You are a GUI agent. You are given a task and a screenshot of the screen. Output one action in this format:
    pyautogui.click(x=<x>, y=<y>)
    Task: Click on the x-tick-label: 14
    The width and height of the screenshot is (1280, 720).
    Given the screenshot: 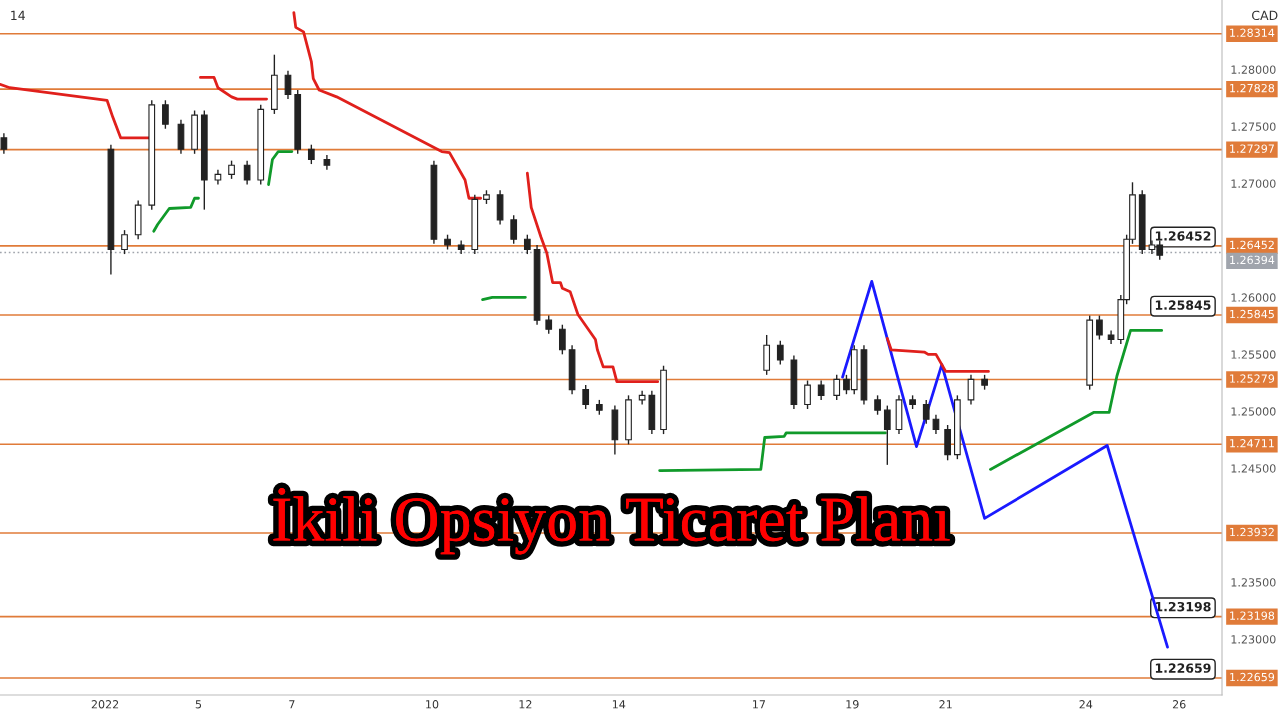 What is the action you would take?
    pyautogui.click(x=619, y=704)
    